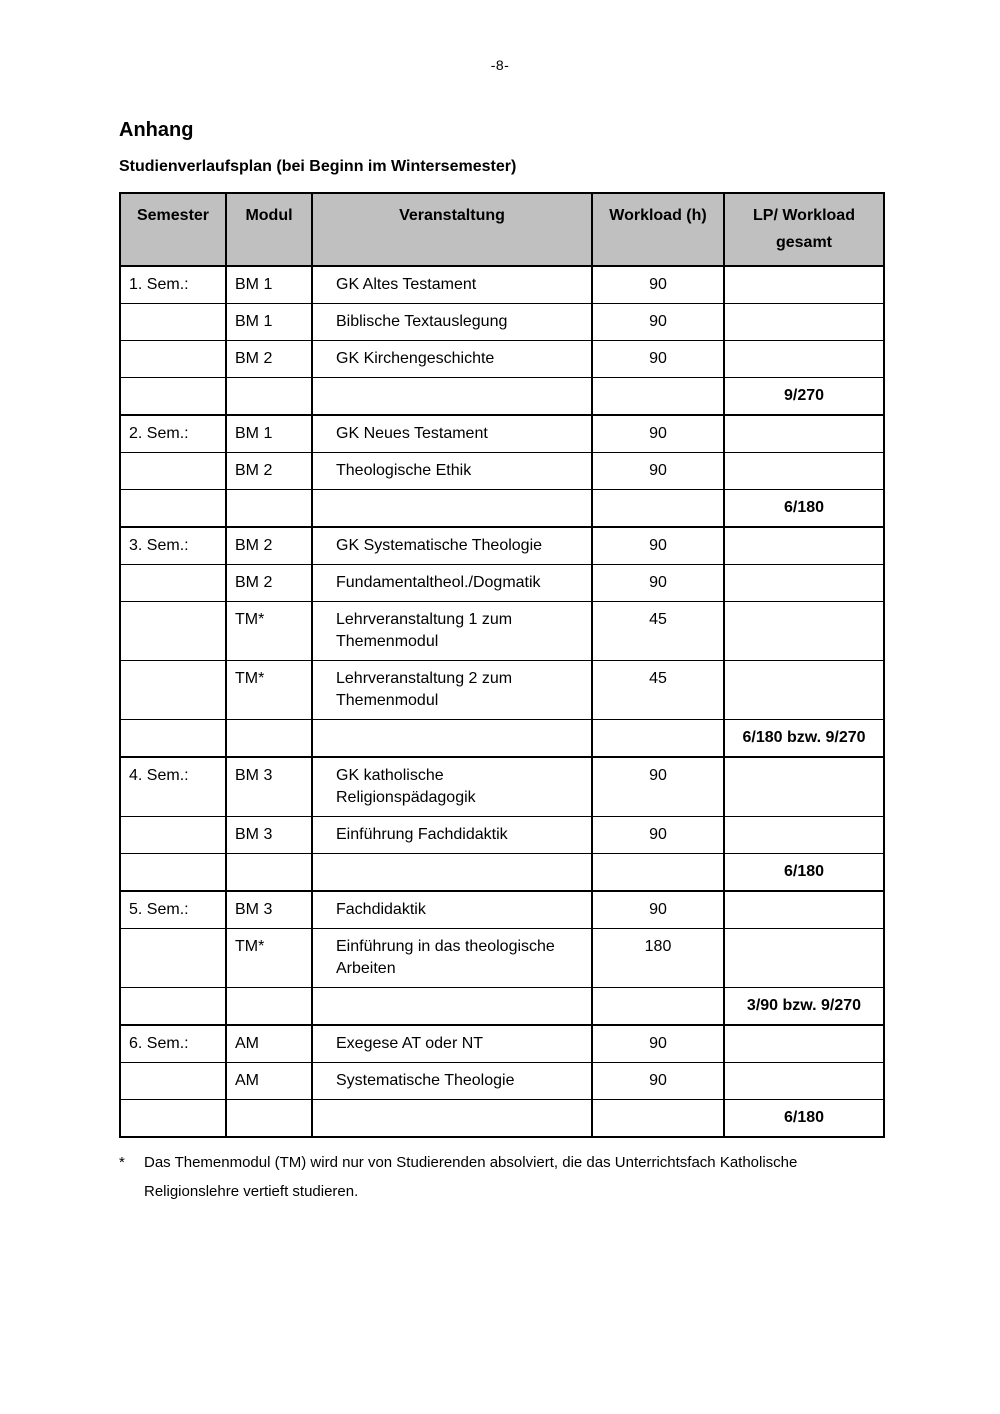 The image size is (1000, 1414). What do you see at coordinates (500, 65) in the screenshot?
I see `page-number: -8-` at bounding box center [500, 65].